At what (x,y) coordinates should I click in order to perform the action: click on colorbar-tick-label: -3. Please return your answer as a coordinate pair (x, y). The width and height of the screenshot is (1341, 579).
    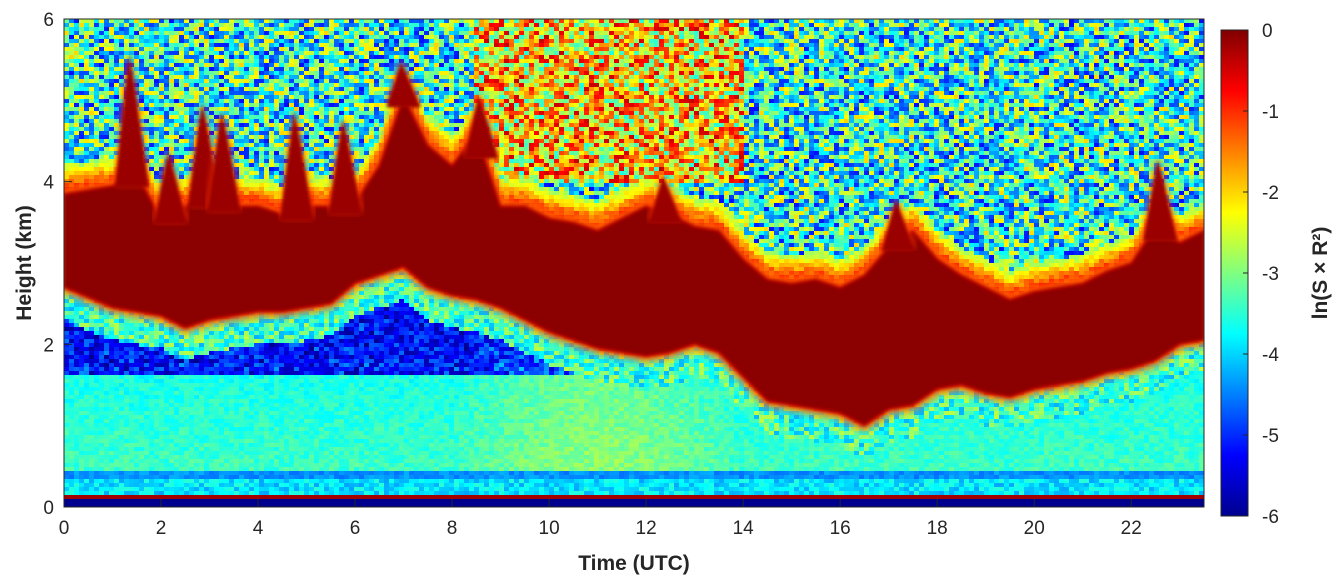
    Looking at the image, I should click on (1270, 274).